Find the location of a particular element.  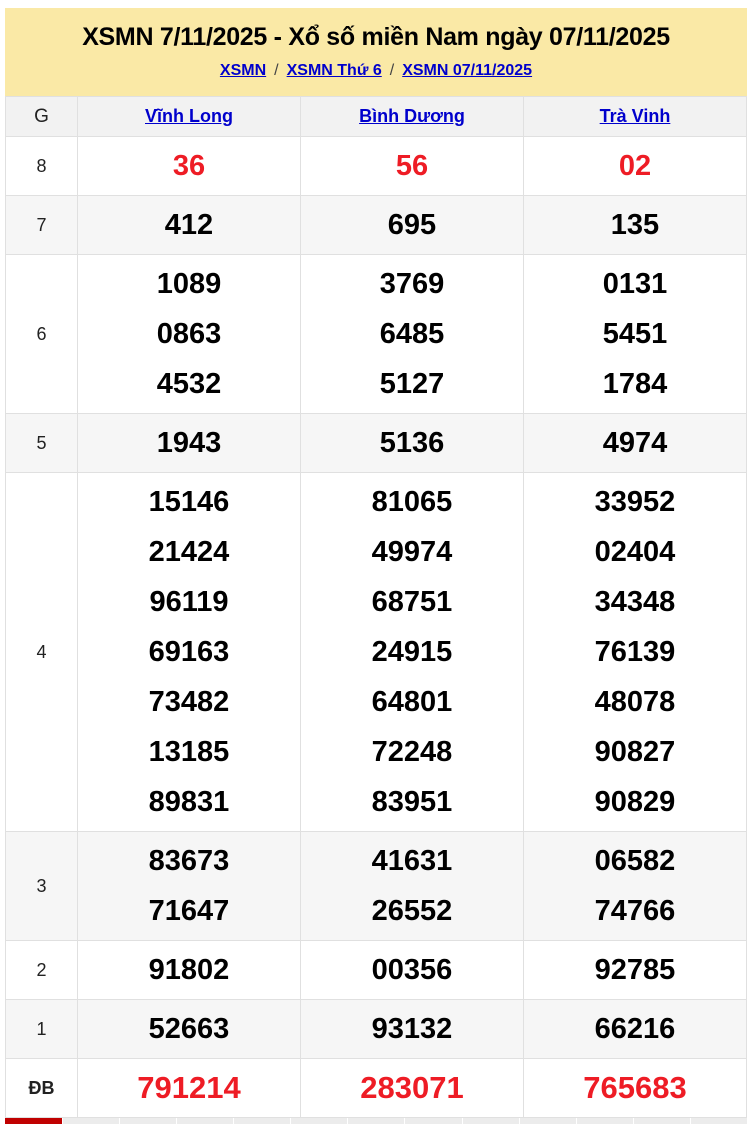

prize-cell: 1943 is located at coordinates (189, 443).